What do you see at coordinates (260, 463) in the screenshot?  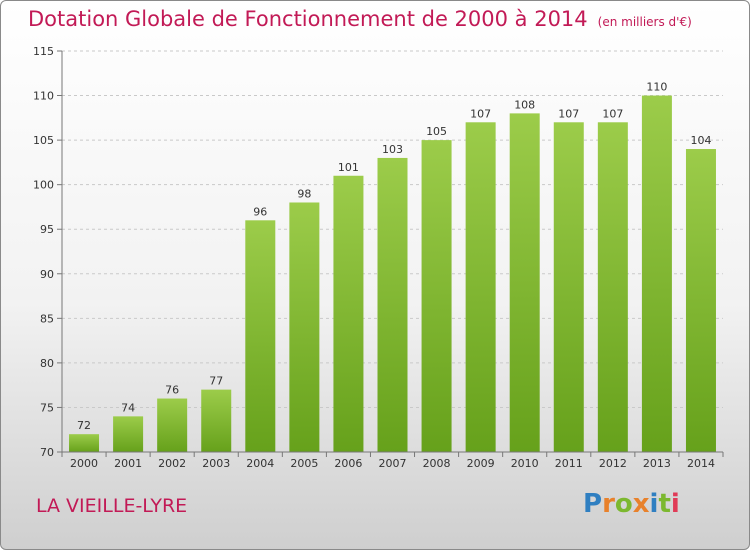 I see `x-tick-label: 2004` at bounding box center [260, 463].